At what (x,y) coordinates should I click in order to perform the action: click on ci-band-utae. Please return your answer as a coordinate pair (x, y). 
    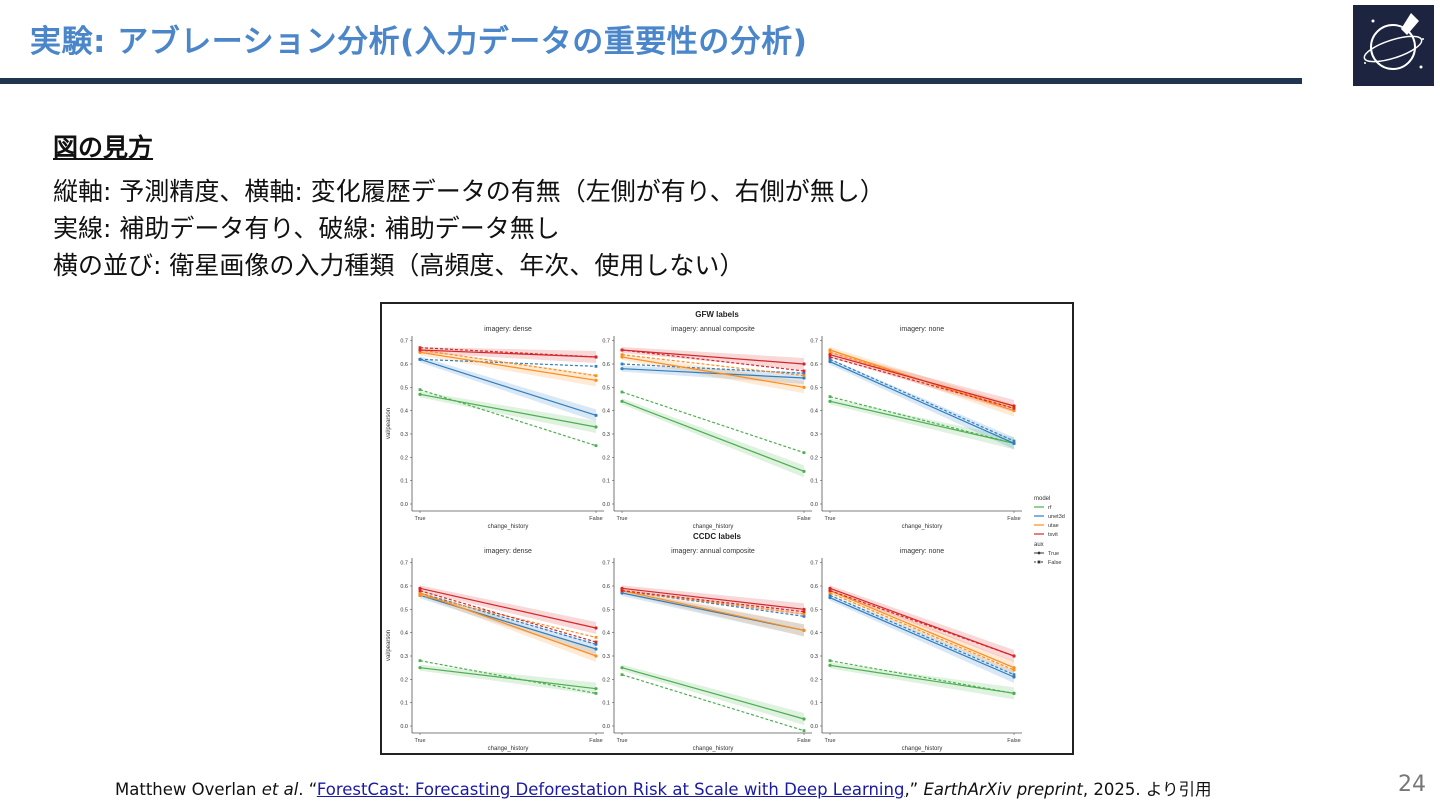
    Looking at the image, I should click on (922, 382).